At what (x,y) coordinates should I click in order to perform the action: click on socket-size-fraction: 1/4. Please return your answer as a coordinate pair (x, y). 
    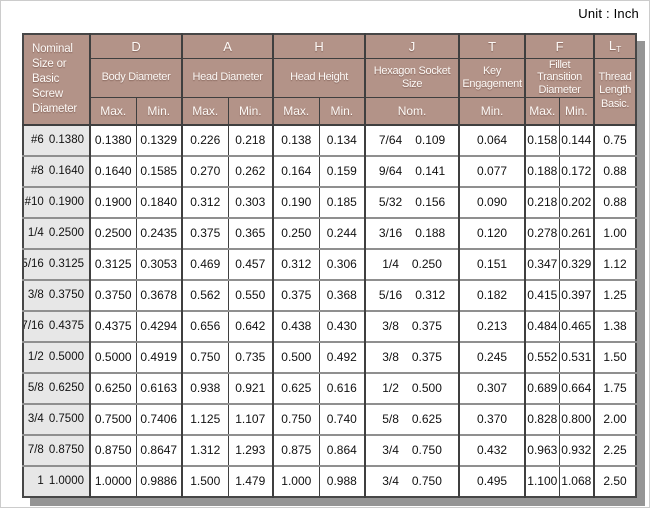
    Looking at the image, I should click on (390, 264).